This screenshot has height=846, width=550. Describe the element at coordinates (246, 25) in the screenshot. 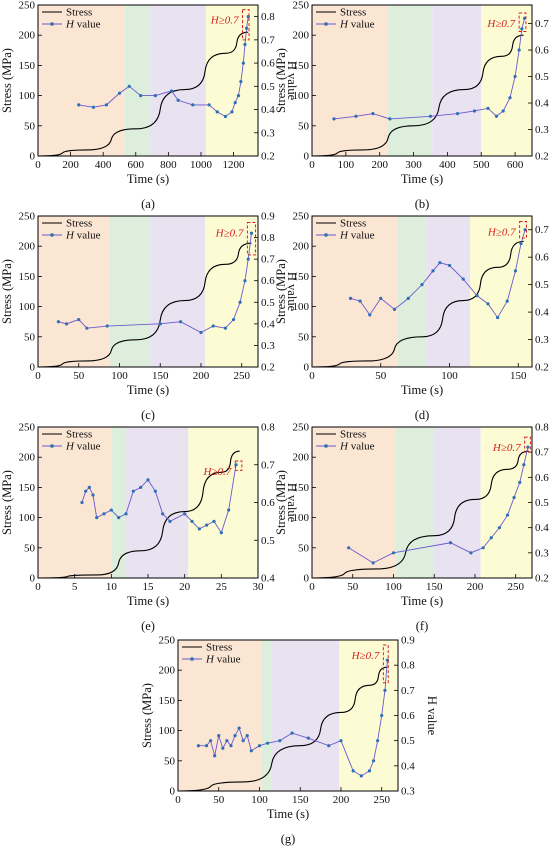

I see `threshold-box` at that location.